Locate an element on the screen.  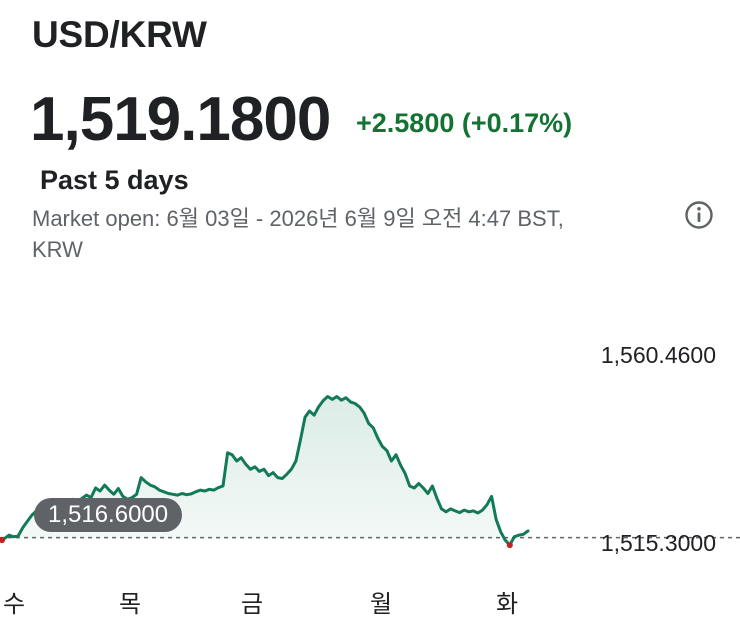
x-label-fri: 금 is located at coordinates (252, 604).